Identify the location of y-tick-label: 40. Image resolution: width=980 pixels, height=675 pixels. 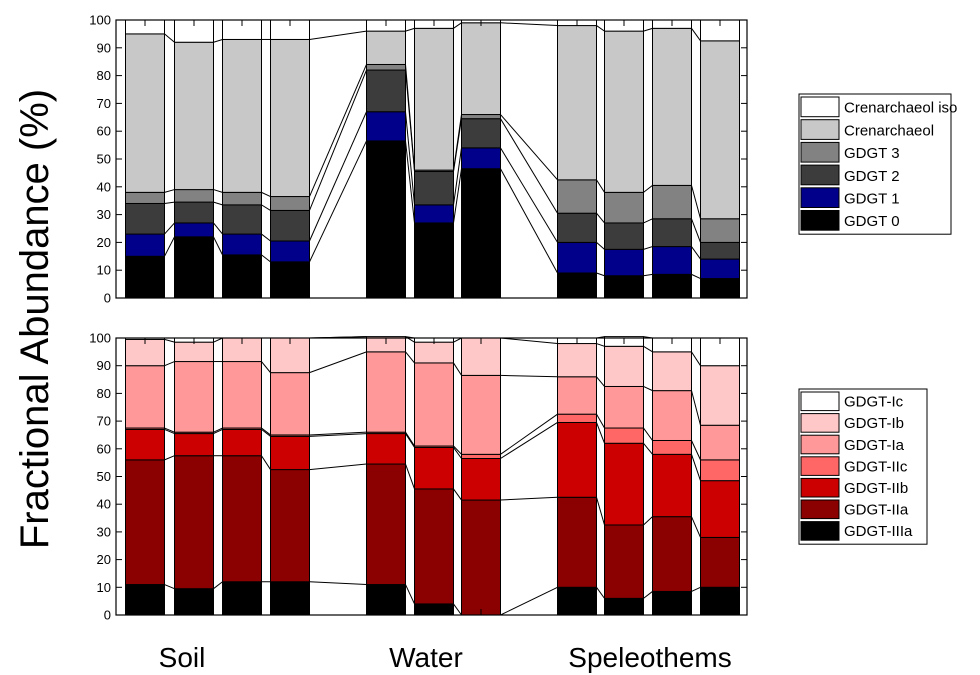
(104, 504).